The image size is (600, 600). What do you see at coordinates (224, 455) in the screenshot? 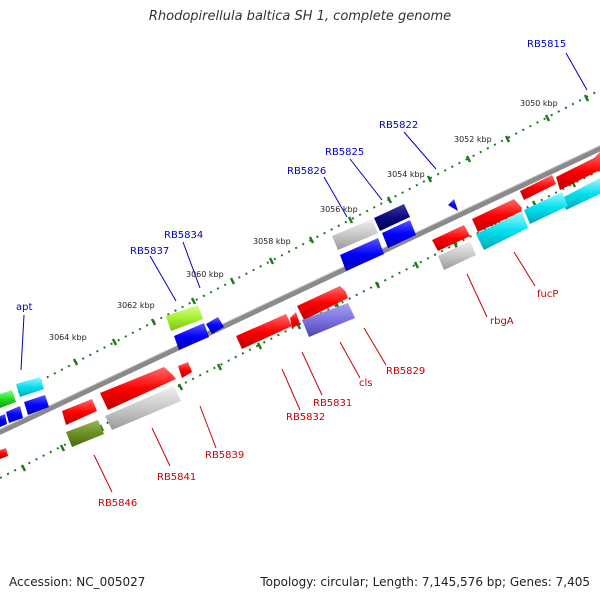
I see `gene-label-bottom: RB5839` at bounding box center [224, 455].